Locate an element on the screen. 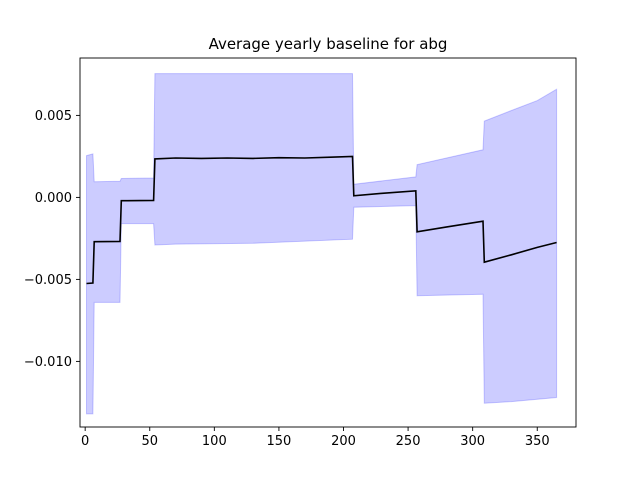 The width and height of the screenshot is (640, 480). y-tick-label: −0.010 is located at coordinates (48, 362).